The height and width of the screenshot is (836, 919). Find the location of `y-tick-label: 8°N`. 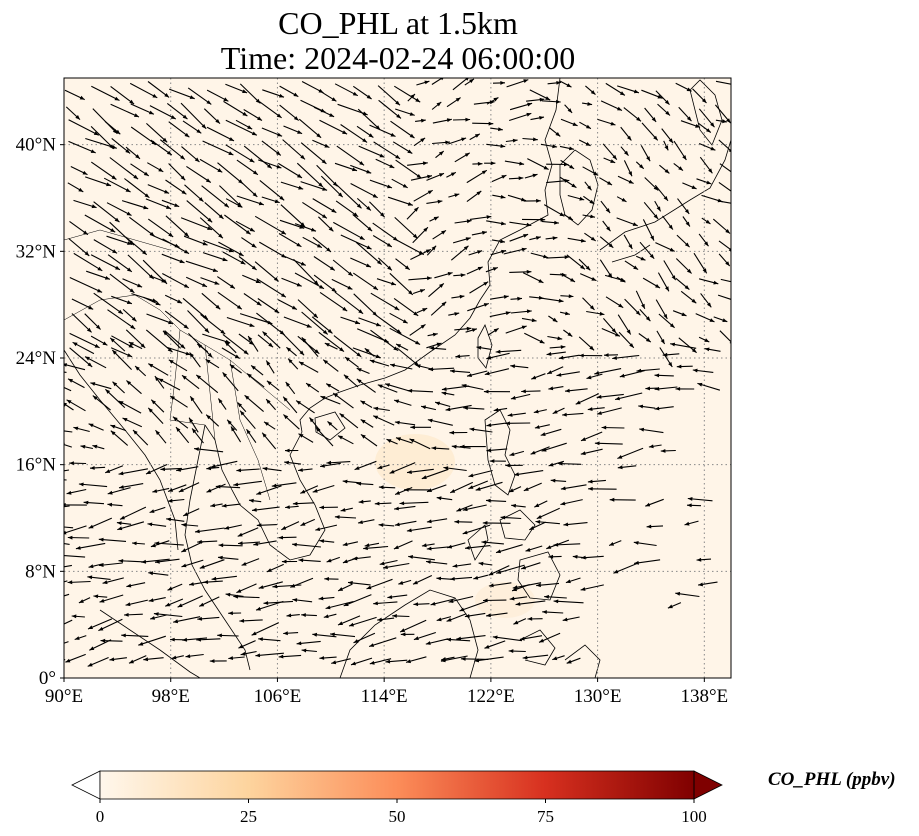

y-tick-label: 8°N is located at coordinates (40, 571).